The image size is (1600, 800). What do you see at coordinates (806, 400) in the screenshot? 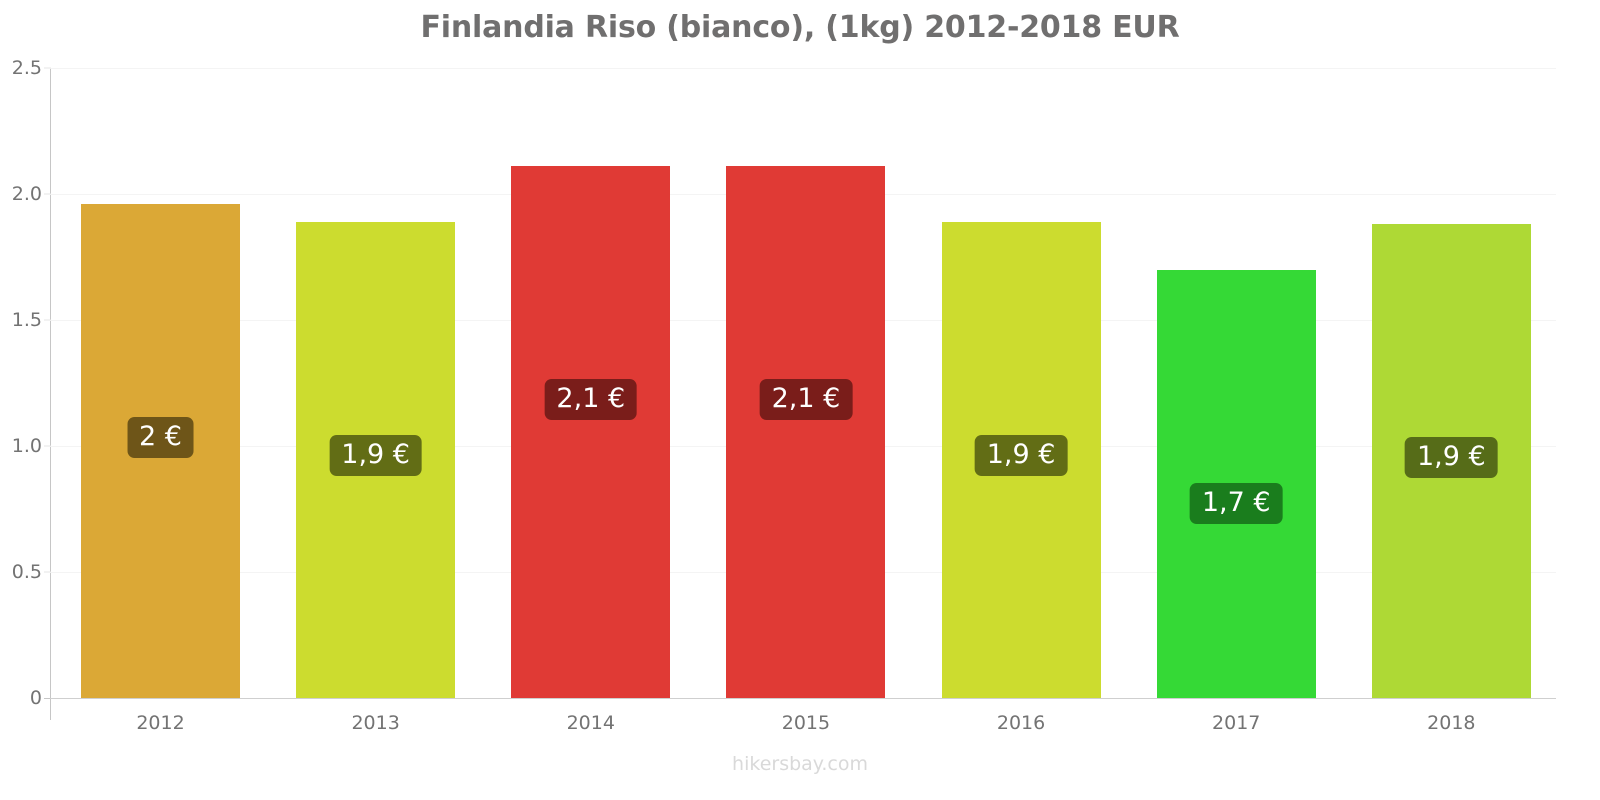
I see `bar-value-label-2015: 2,1 €` at bounding box center [806, 400].